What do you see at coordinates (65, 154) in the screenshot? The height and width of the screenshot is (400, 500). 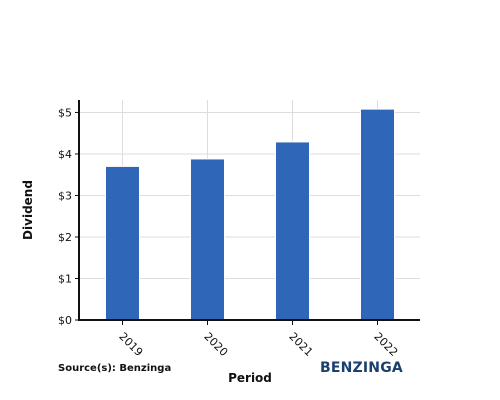 I see `y-tick-label: $4` at bounding box center [65, 154].